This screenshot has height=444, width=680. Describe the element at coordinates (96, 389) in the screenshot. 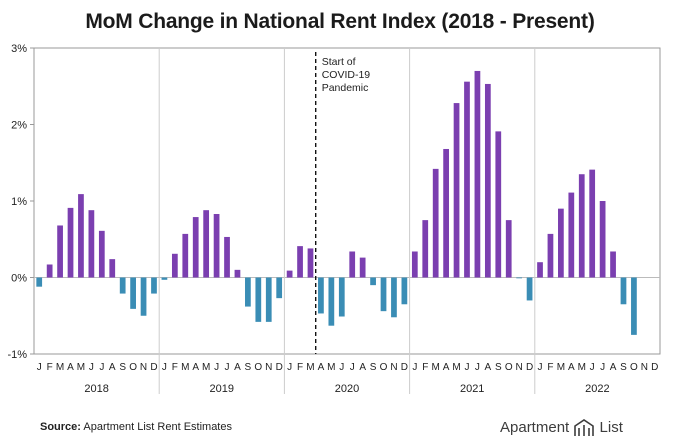

I see `year-label: 2018` at that location.